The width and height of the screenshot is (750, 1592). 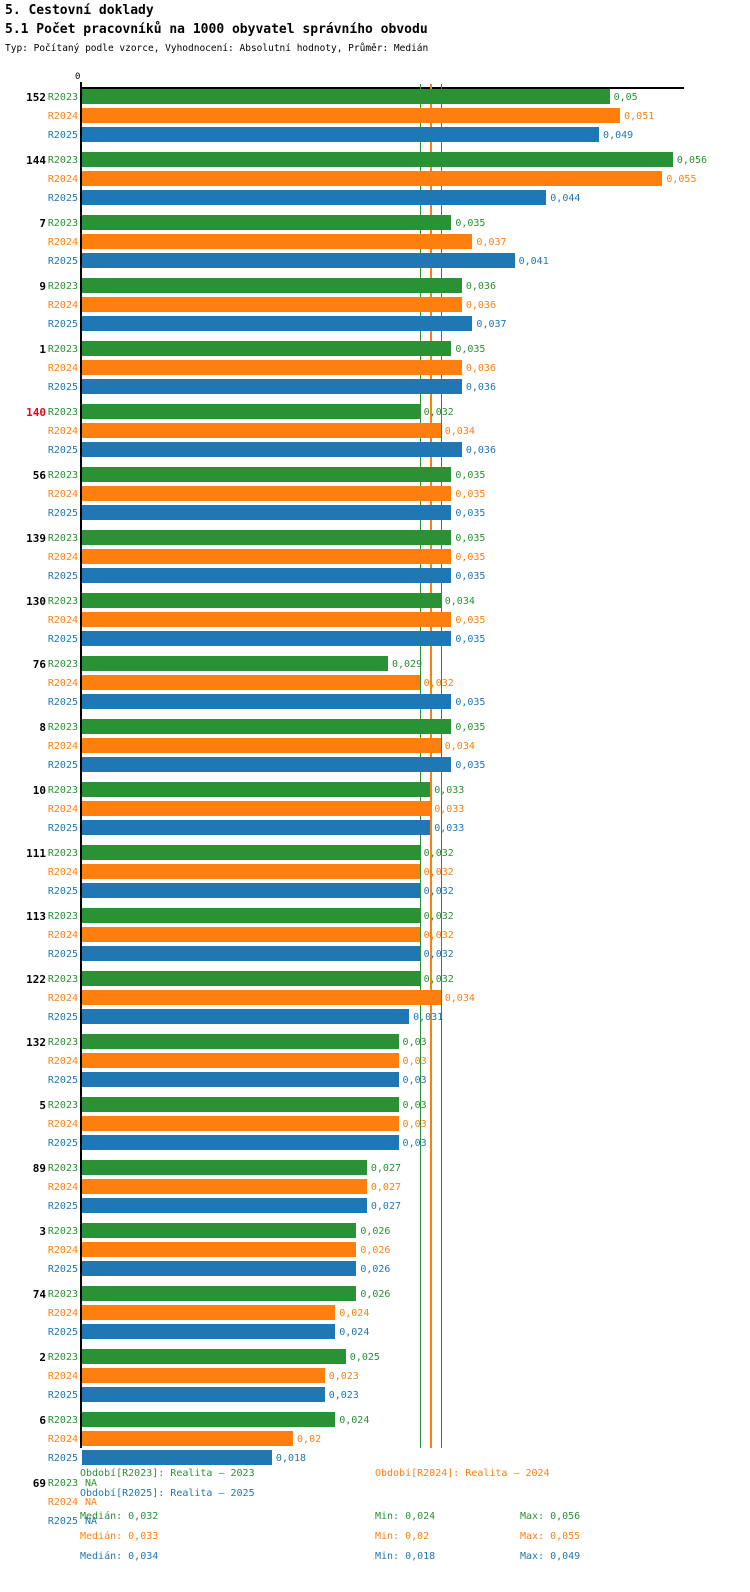 What do you see at coordinates (91, 1521) in the screenshot?
I see `bar-value-na: NA` at bounding box center [91, 1521].